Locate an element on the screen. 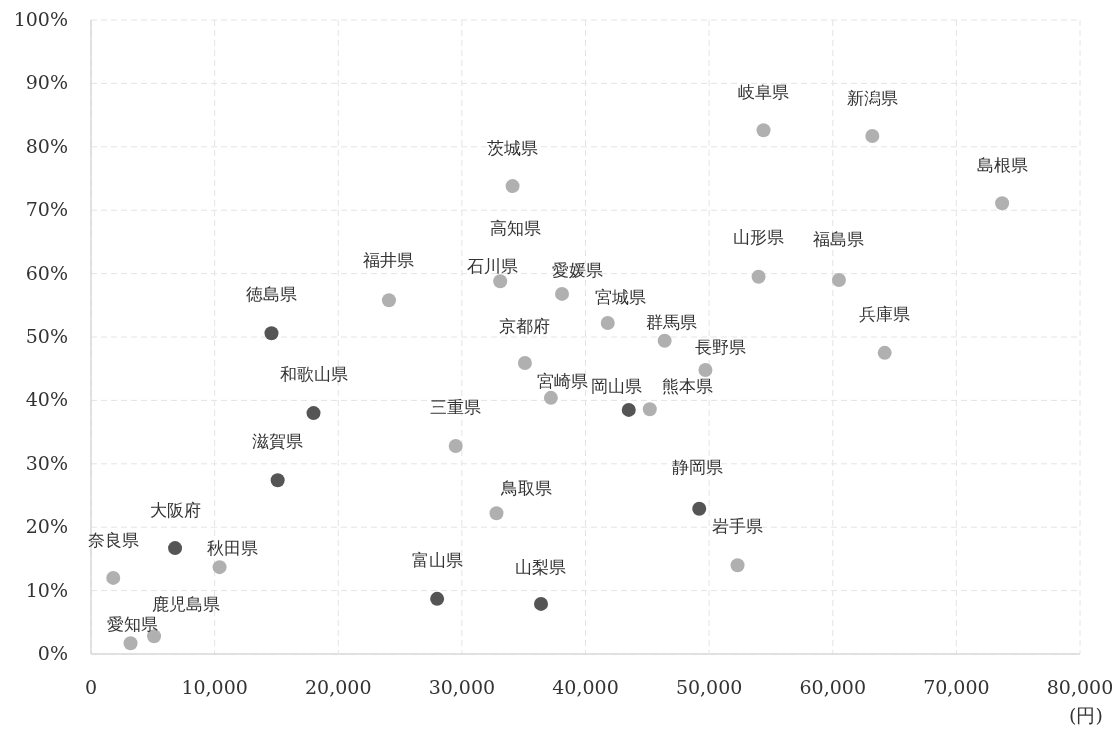  annotation: 富山県 is located at coordinates (437, 559).